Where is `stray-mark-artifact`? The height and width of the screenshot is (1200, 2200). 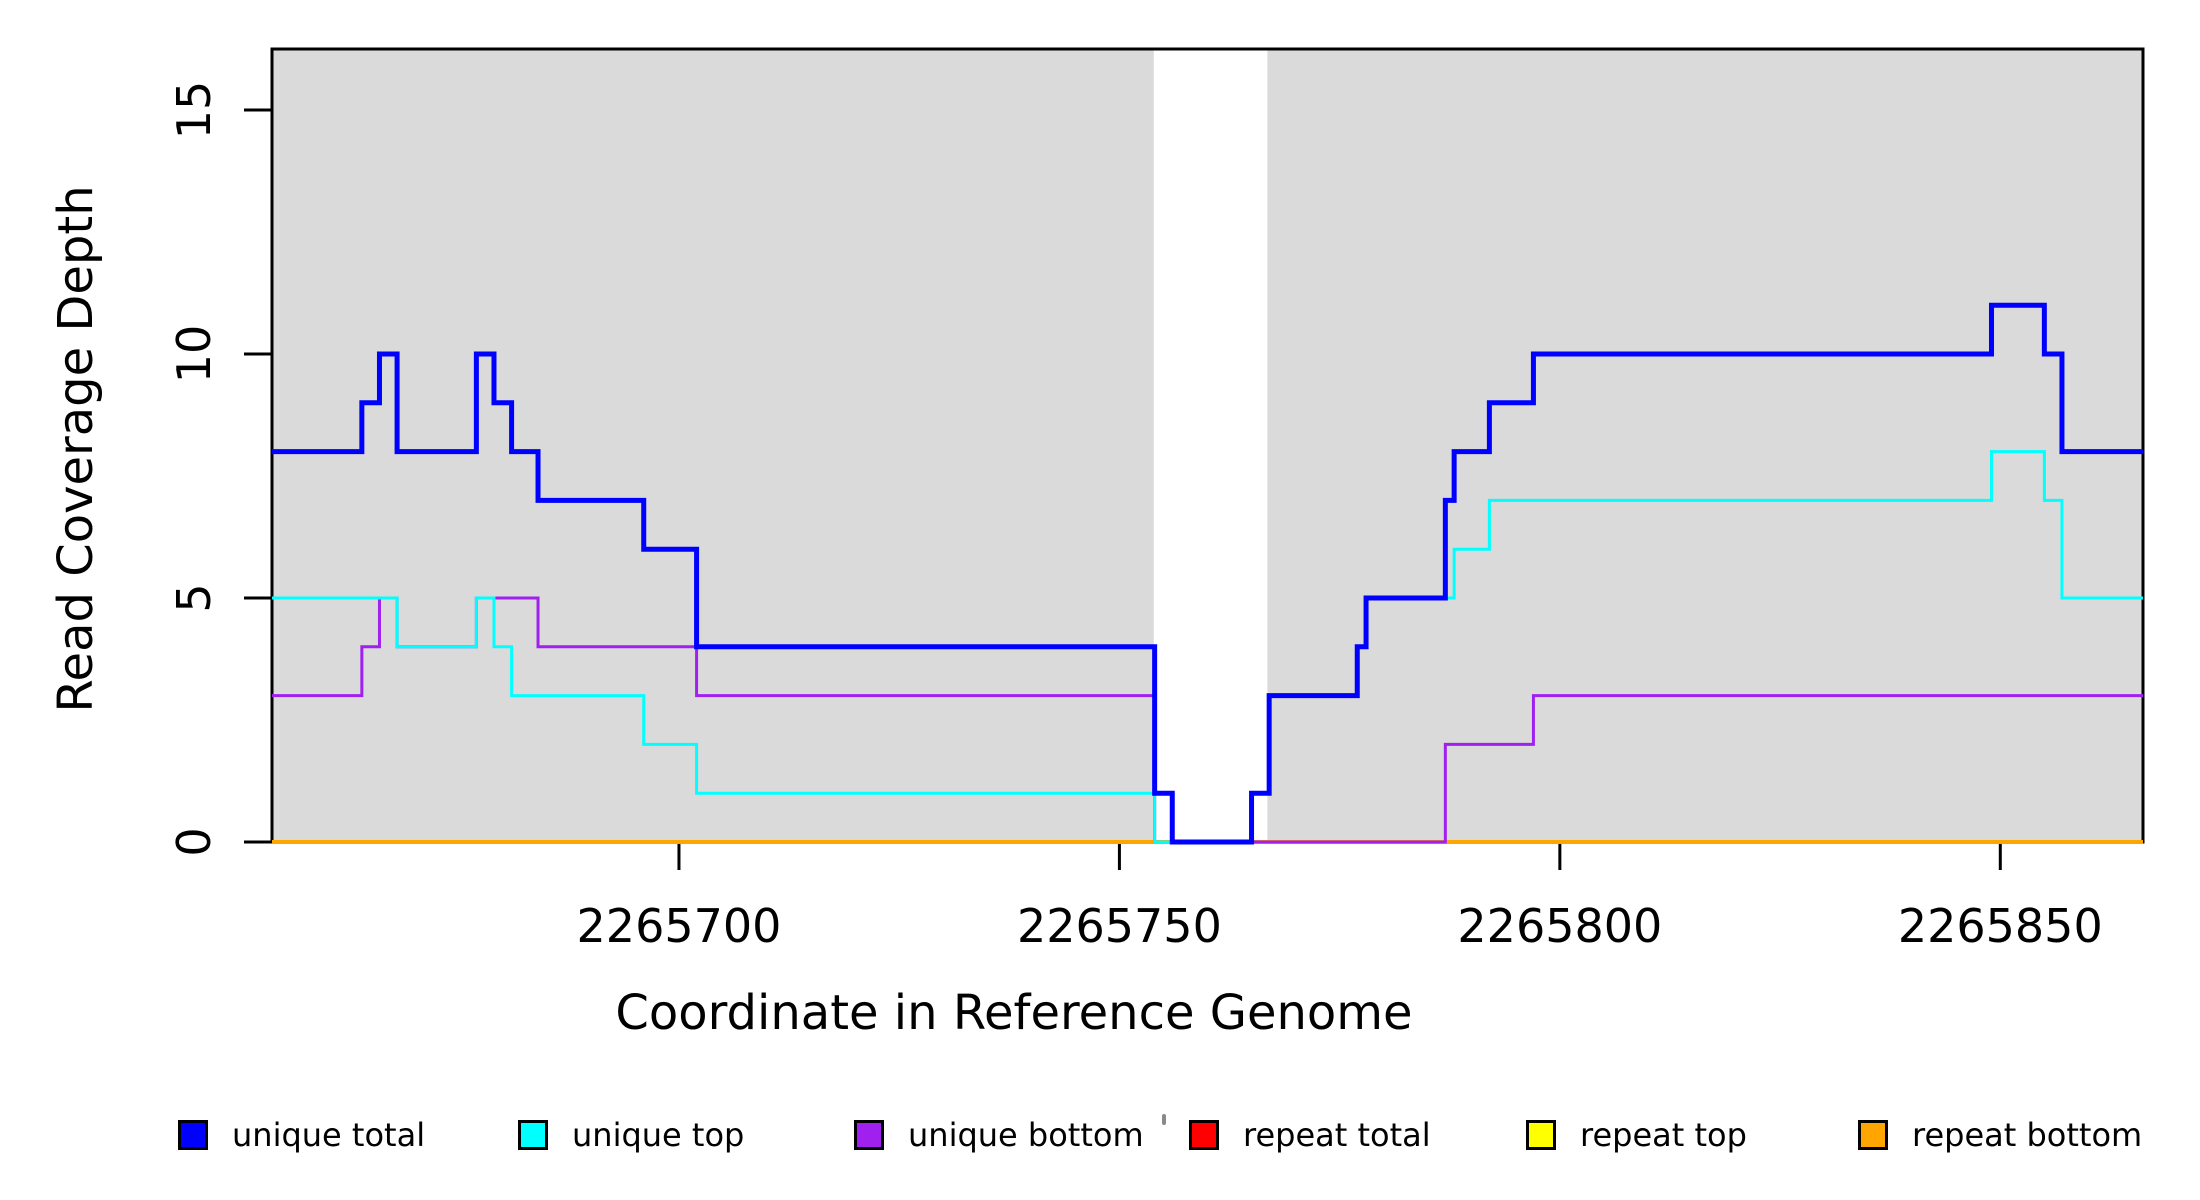 stray-mark-artifact is located at coordinates (1164, 1119).